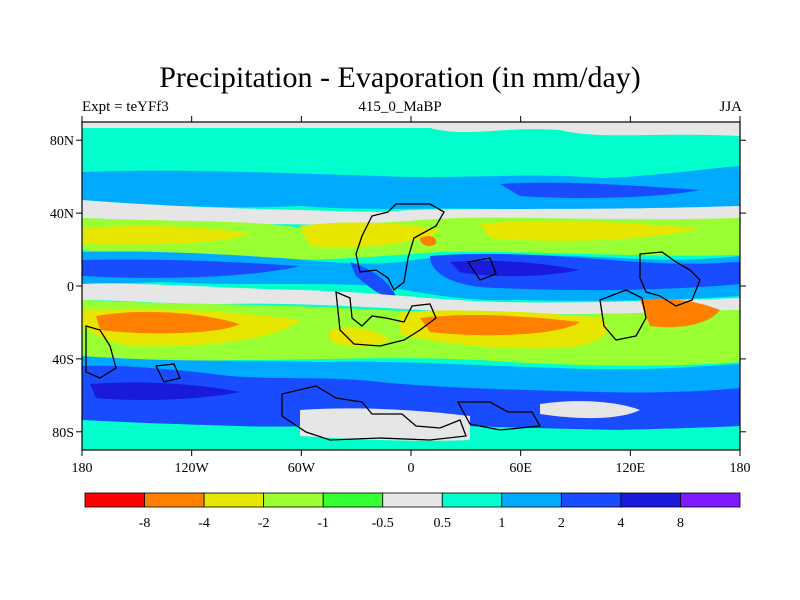  What do you see at coordinates (500, 325) in the screenshot?
I see `south-indian-orange` at bounding box center [500, 325].